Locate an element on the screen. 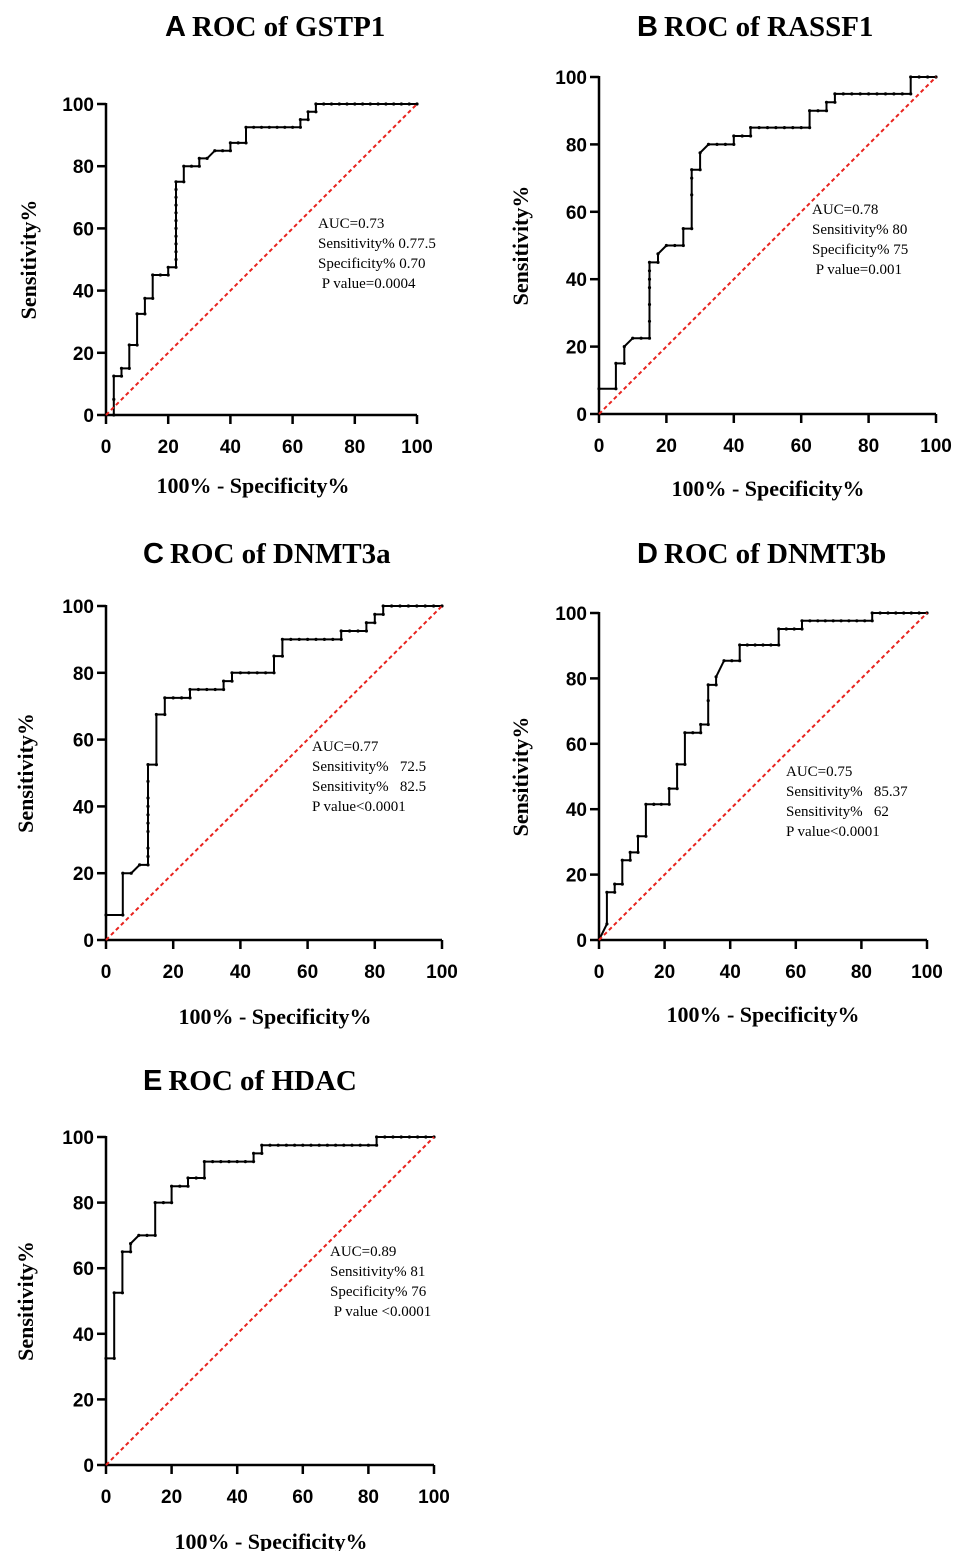  stat-annotation: Sensitivity% 82.5 is located at coordinates (369, 787).